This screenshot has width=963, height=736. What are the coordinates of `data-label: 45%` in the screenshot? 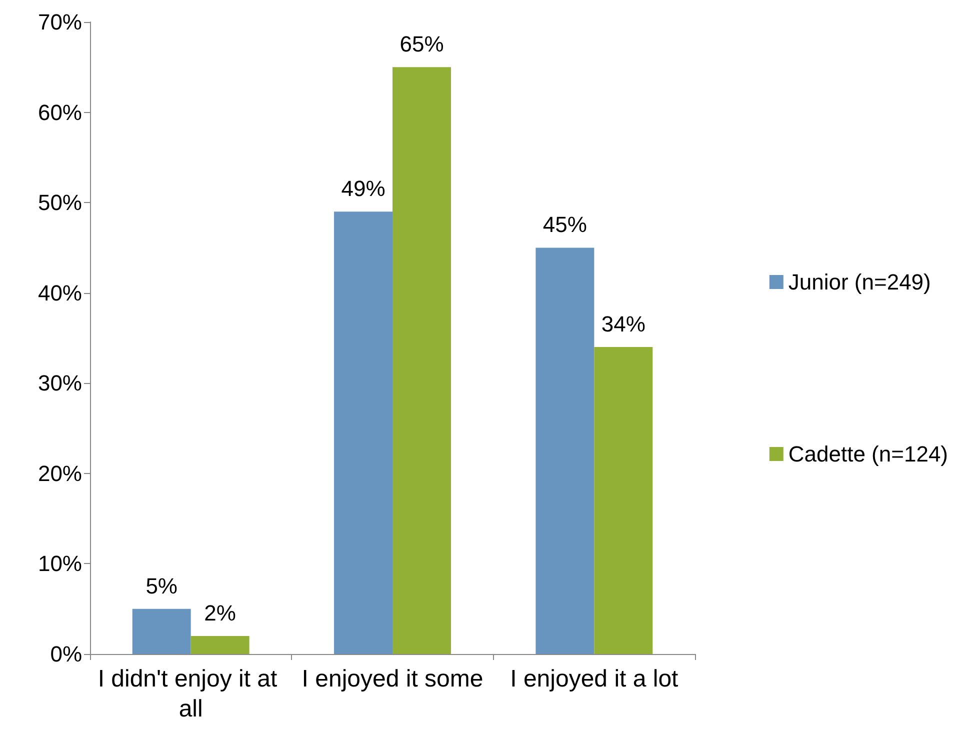 It's located at (564, 225).